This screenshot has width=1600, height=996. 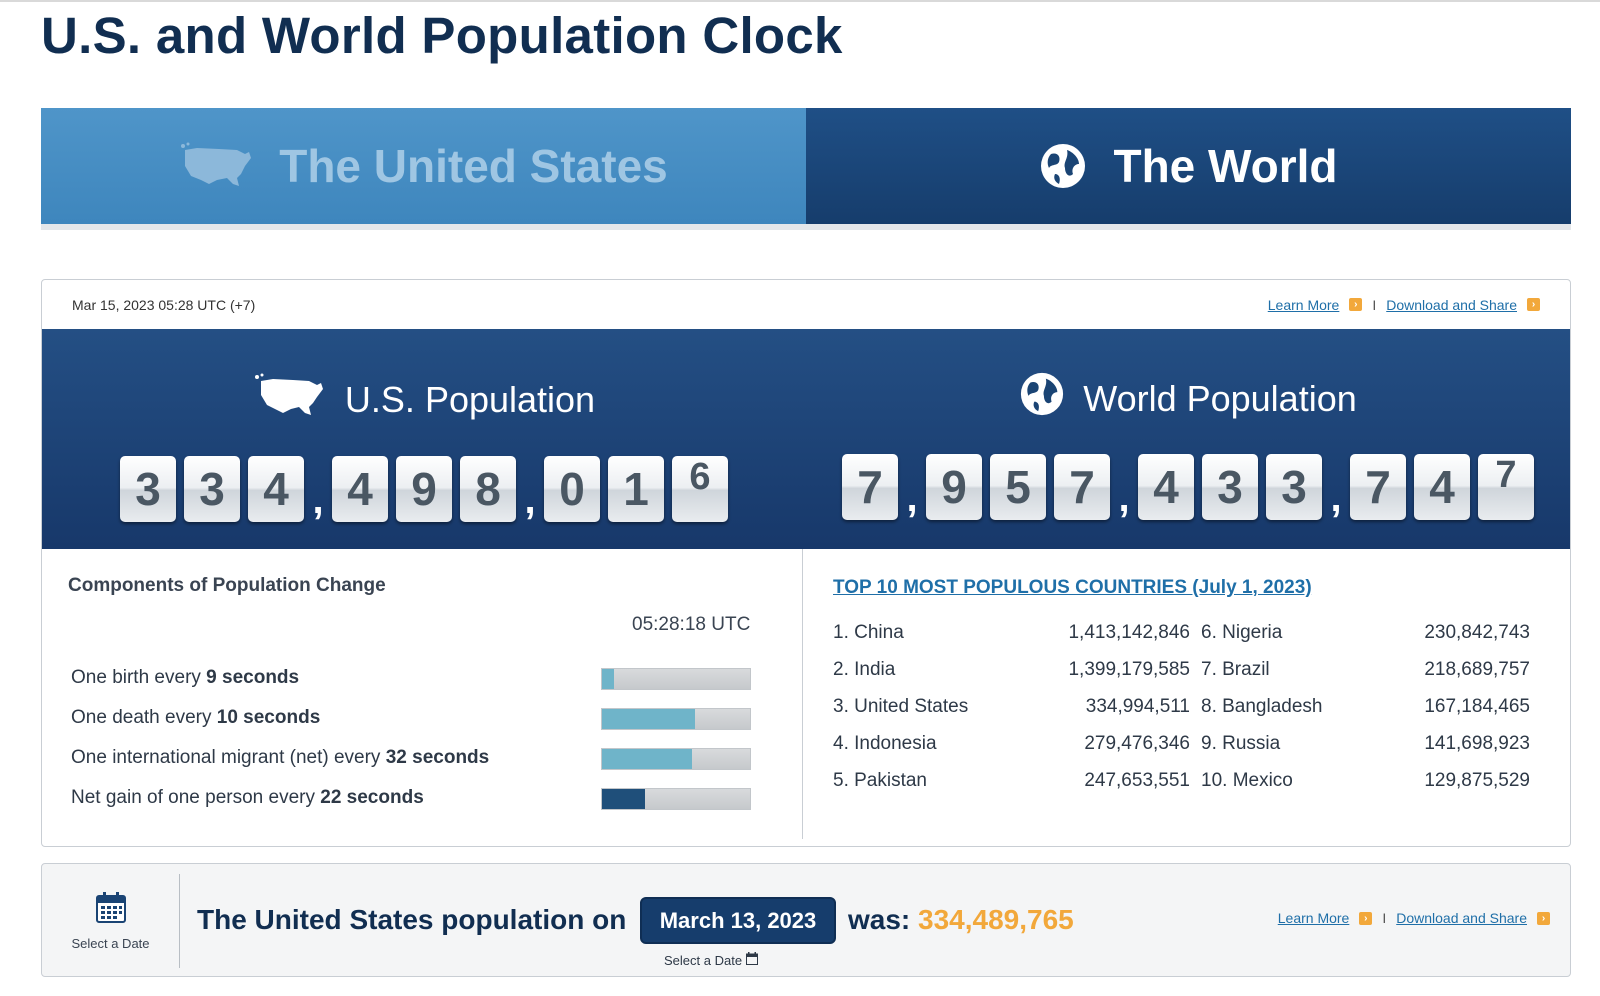 What do you see at coordinates (412, 919) in the screenshot?
I see `lookup-sentence: The United States population on` at bounding box center [412, 919].